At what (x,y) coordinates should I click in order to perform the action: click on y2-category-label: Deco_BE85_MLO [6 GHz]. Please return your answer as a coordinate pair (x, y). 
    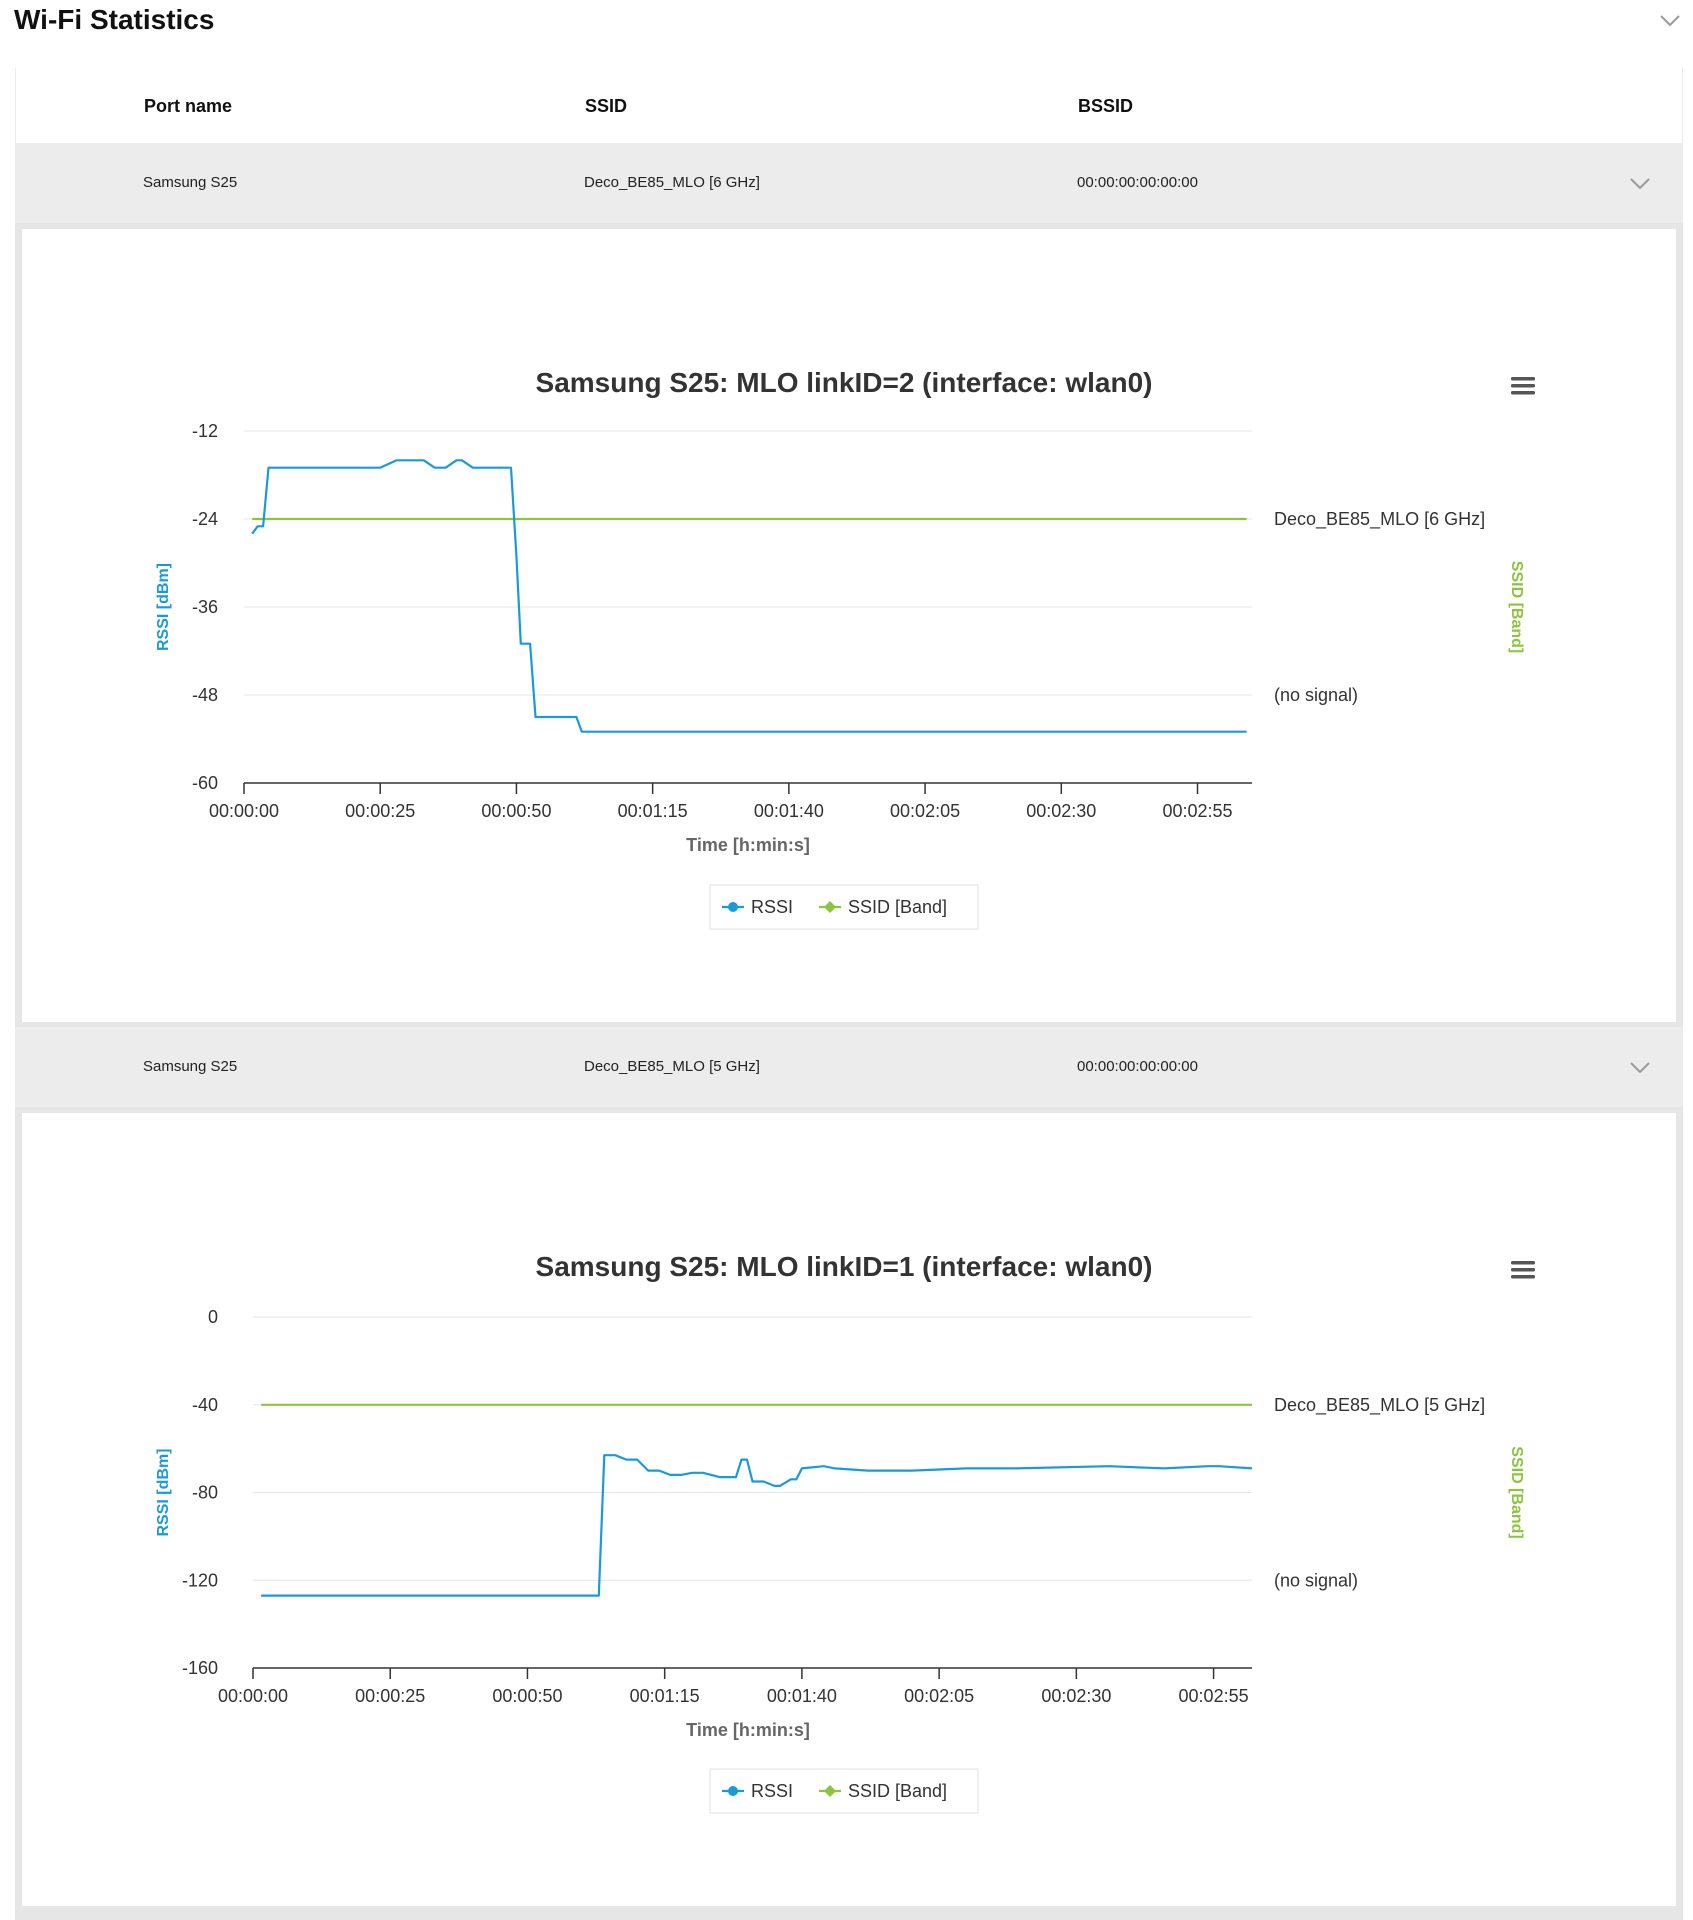
    Looking at the image, I should click on (1379, 519).